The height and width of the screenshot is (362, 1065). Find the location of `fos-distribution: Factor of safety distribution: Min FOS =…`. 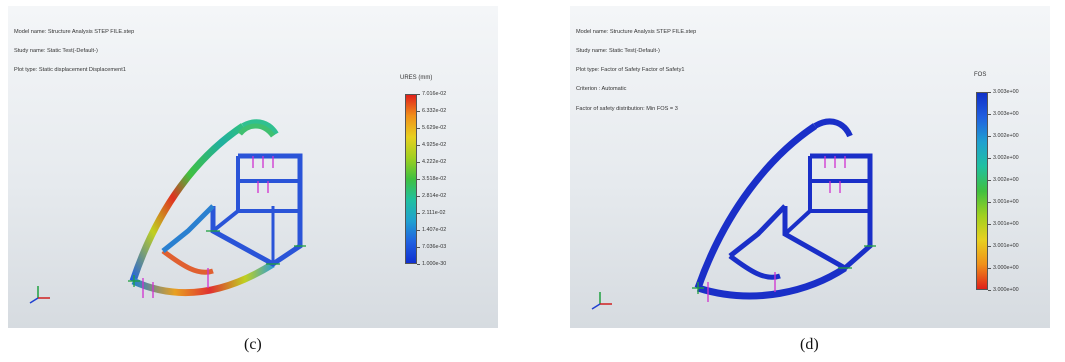

fos-distribution: Factor of safety distribution: Min FOS =… is located at coordinates (627, 108).